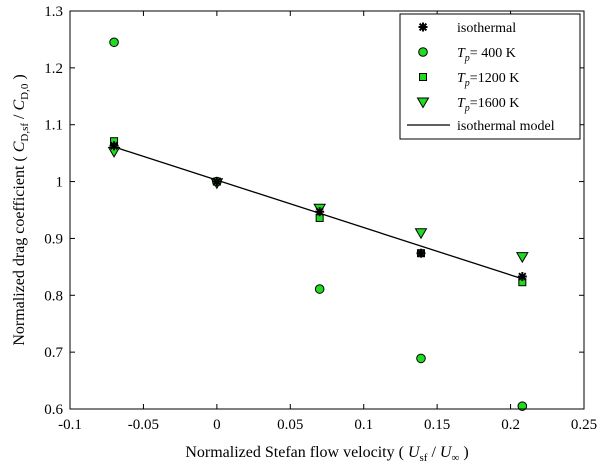 The width and height of the screenshot is (607, 467). What do you see at coordinates (363, 425) in the screenshot?
I see `x-tick-label: 0.1` at bounding box center [363, 425].